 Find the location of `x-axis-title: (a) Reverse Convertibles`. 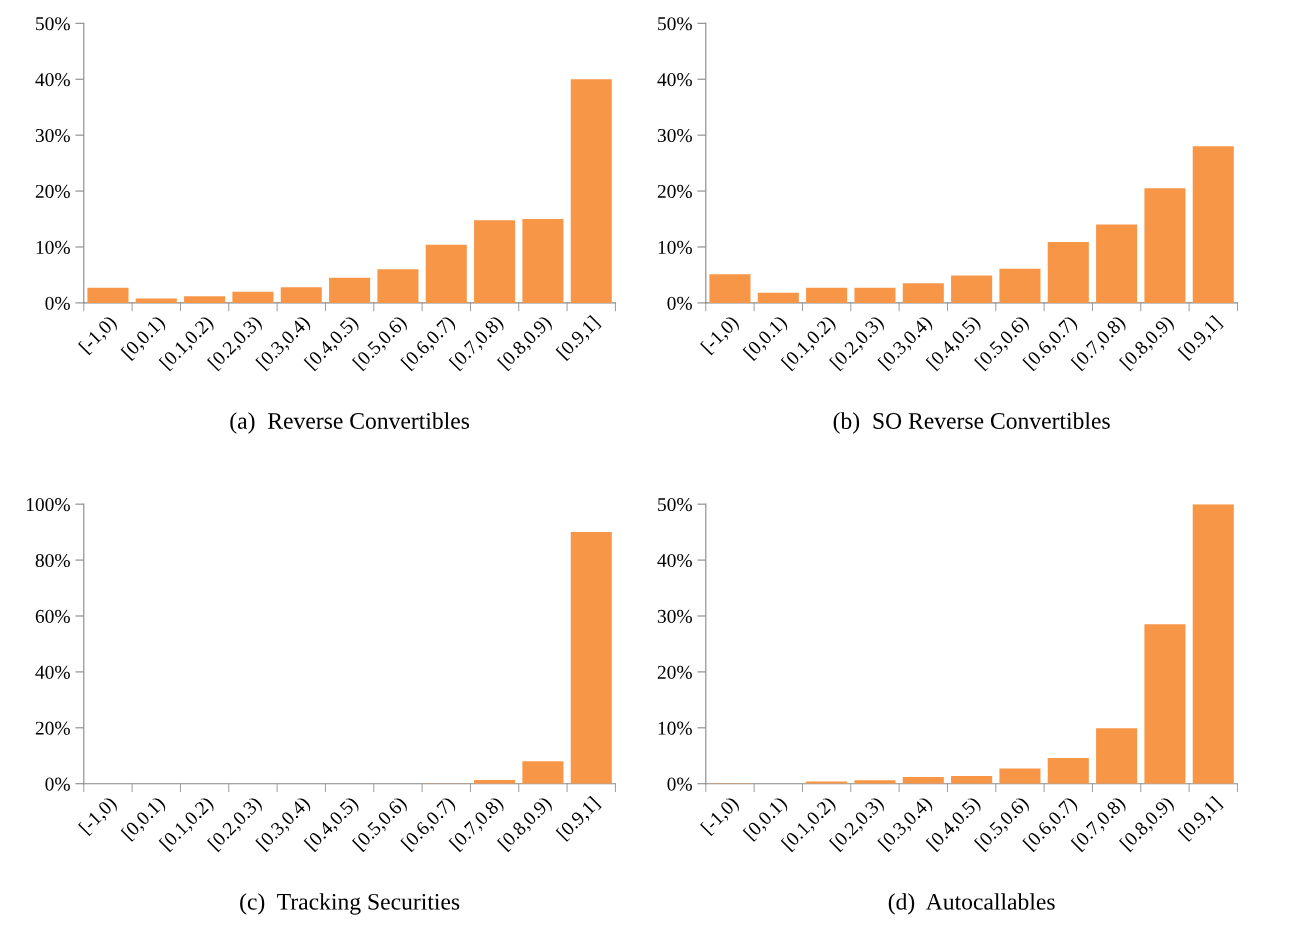

x-axis-title: (a) Reverse Convertibles is located at coordinates (350, 423).